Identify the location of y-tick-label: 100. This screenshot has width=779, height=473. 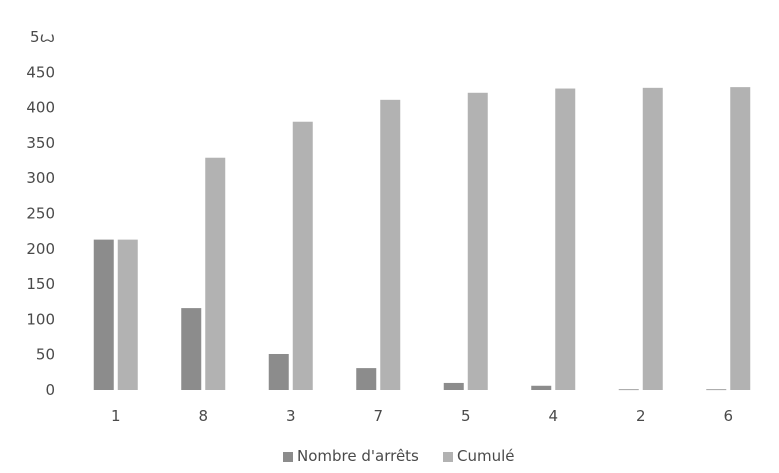
(40, 319).